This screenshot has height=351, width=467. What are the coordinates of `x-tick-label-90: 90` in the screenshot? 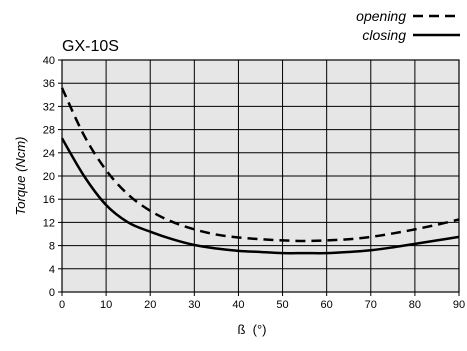 It's located at (459, 305).